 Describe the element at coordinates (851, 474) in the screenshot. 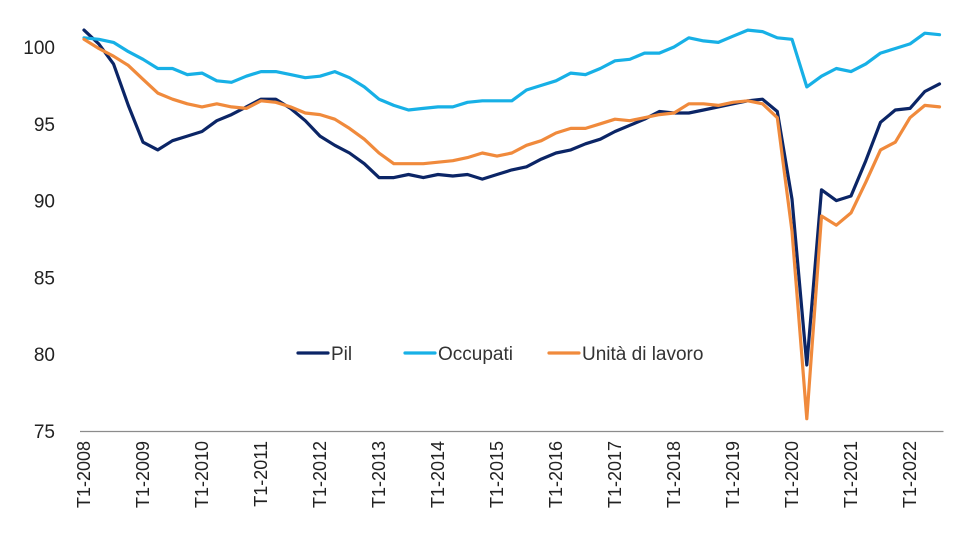

I see `x-tick-label: T1-2021` at that location.